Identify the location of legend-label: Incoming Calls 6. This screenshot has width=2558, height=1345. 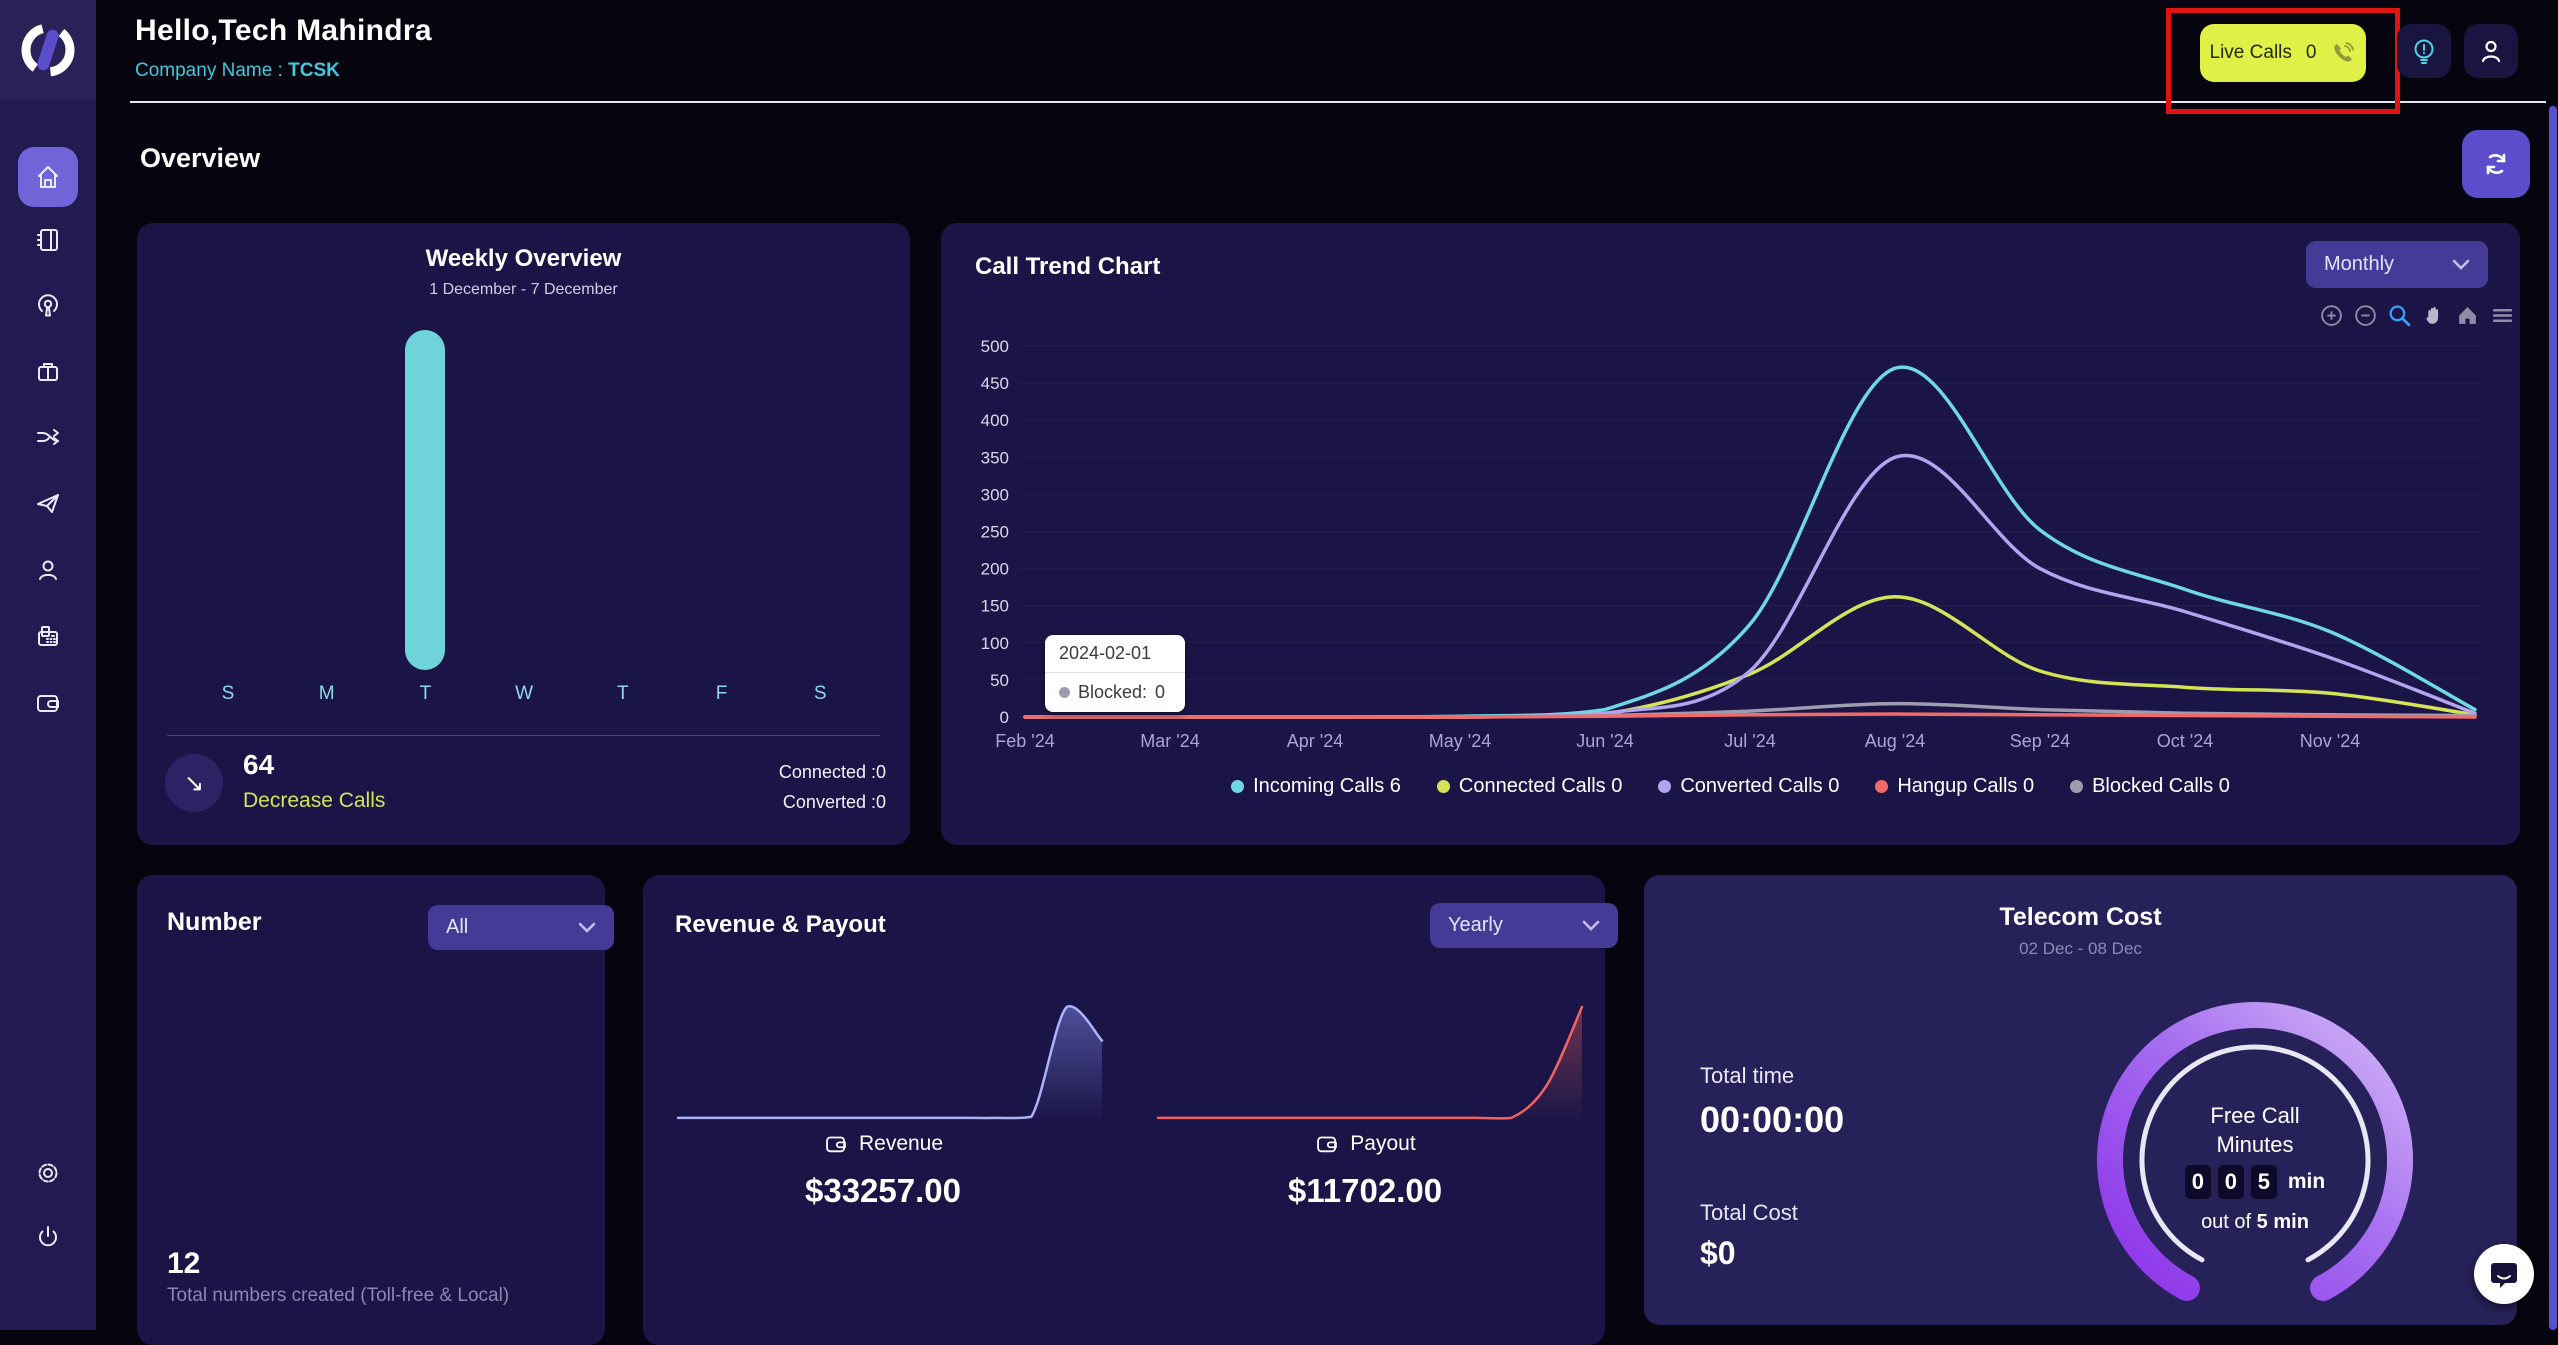
(1327, 786).